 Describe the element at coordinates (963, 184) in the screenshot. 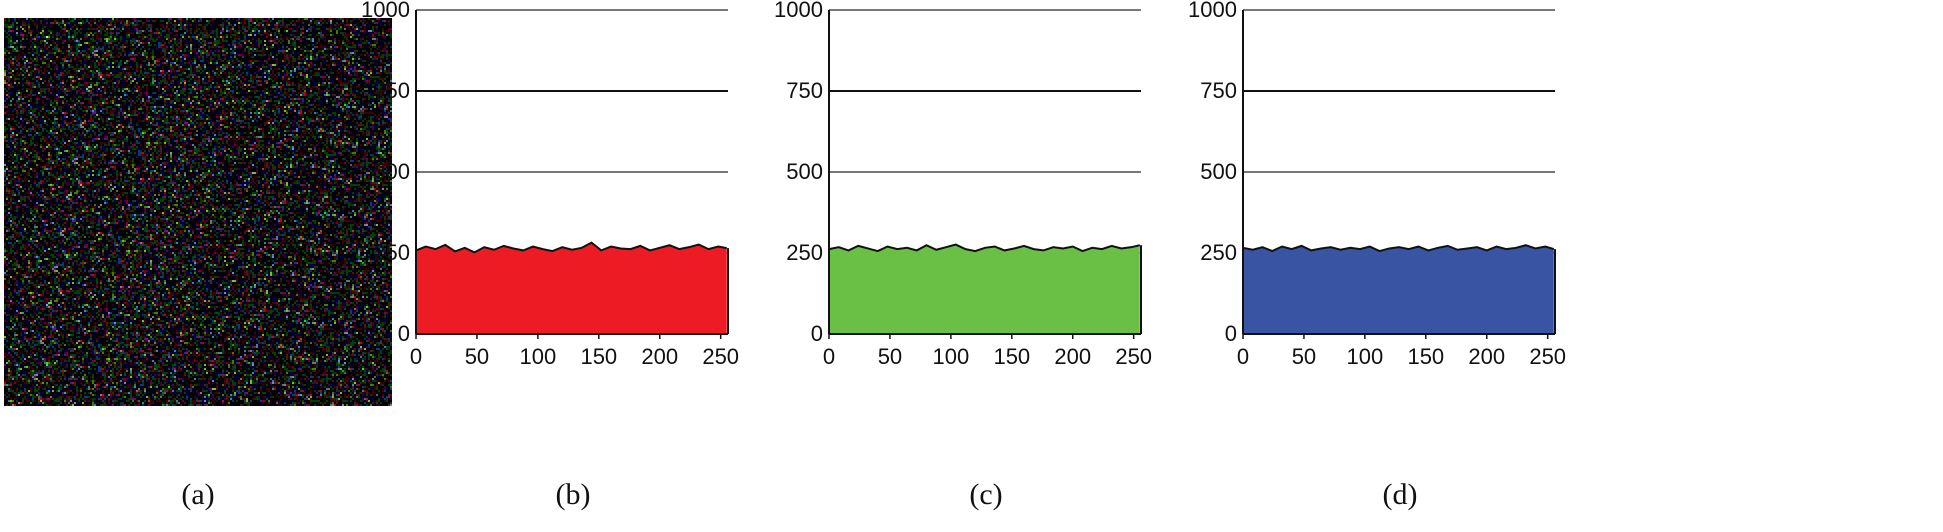

I see `histogram-green: 0 250 500 750 1000 0 50 100 150 200 250` at that location.